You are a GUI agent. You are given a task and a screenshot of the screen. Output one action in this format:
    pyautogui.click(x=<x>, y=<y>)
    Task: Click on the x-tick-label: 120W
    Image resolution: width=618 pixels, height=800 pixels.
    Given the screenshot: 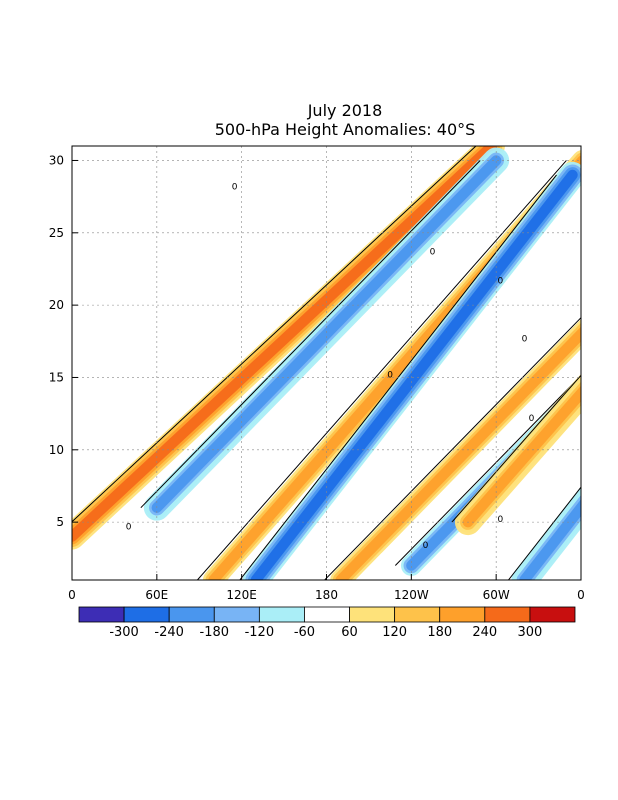 What is the action you would take?
    pyautogui.click(x=411, y=595)
    